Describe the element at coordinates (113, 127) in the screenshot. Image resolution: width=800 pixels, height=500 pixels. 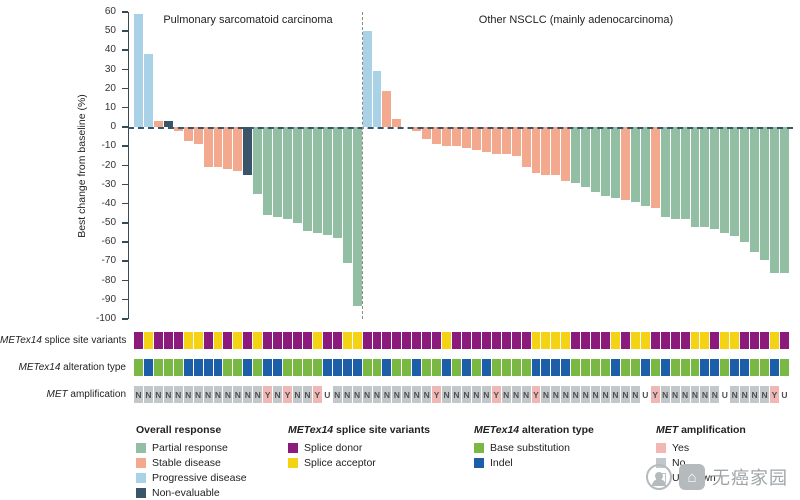
I see `y-tick-label: 0` at that location.